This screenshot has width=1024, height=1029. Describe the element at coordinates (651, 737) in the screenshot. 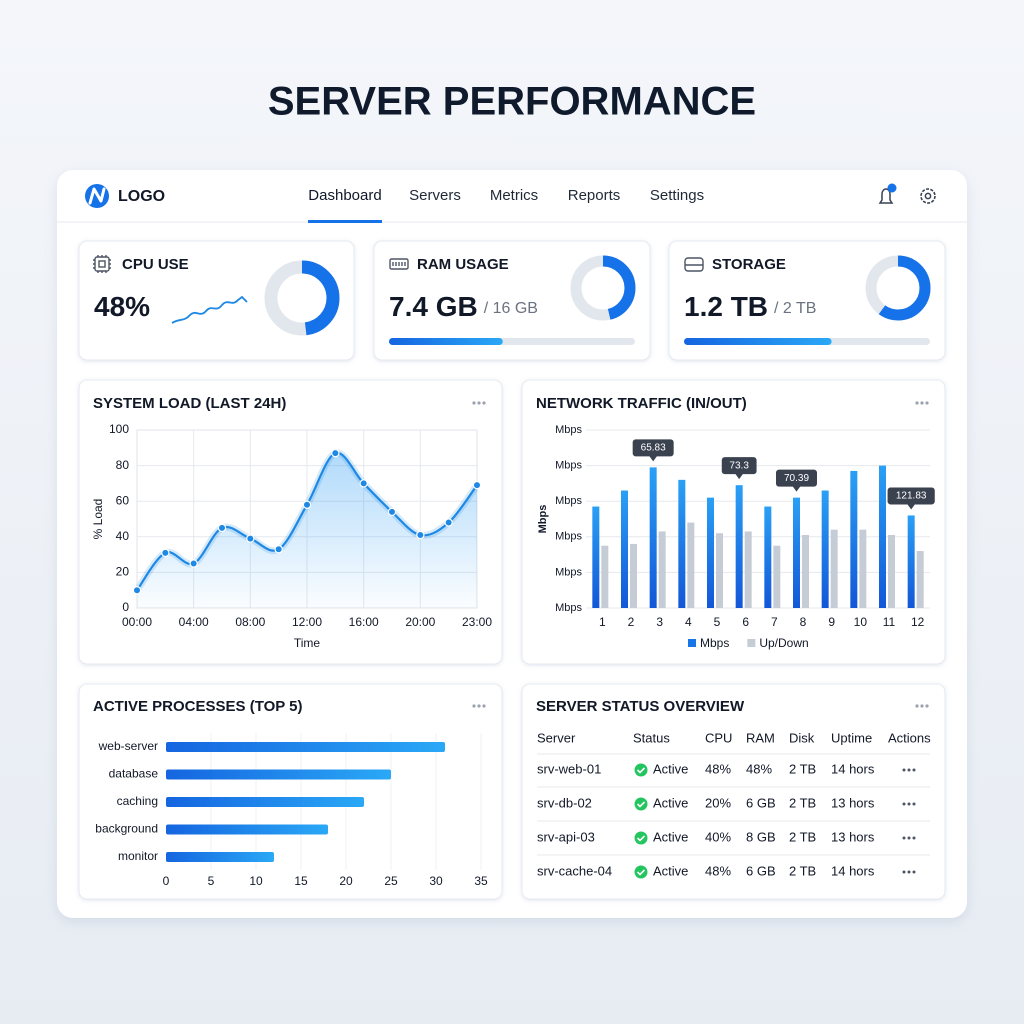

I see `table-header: Status` at that location.